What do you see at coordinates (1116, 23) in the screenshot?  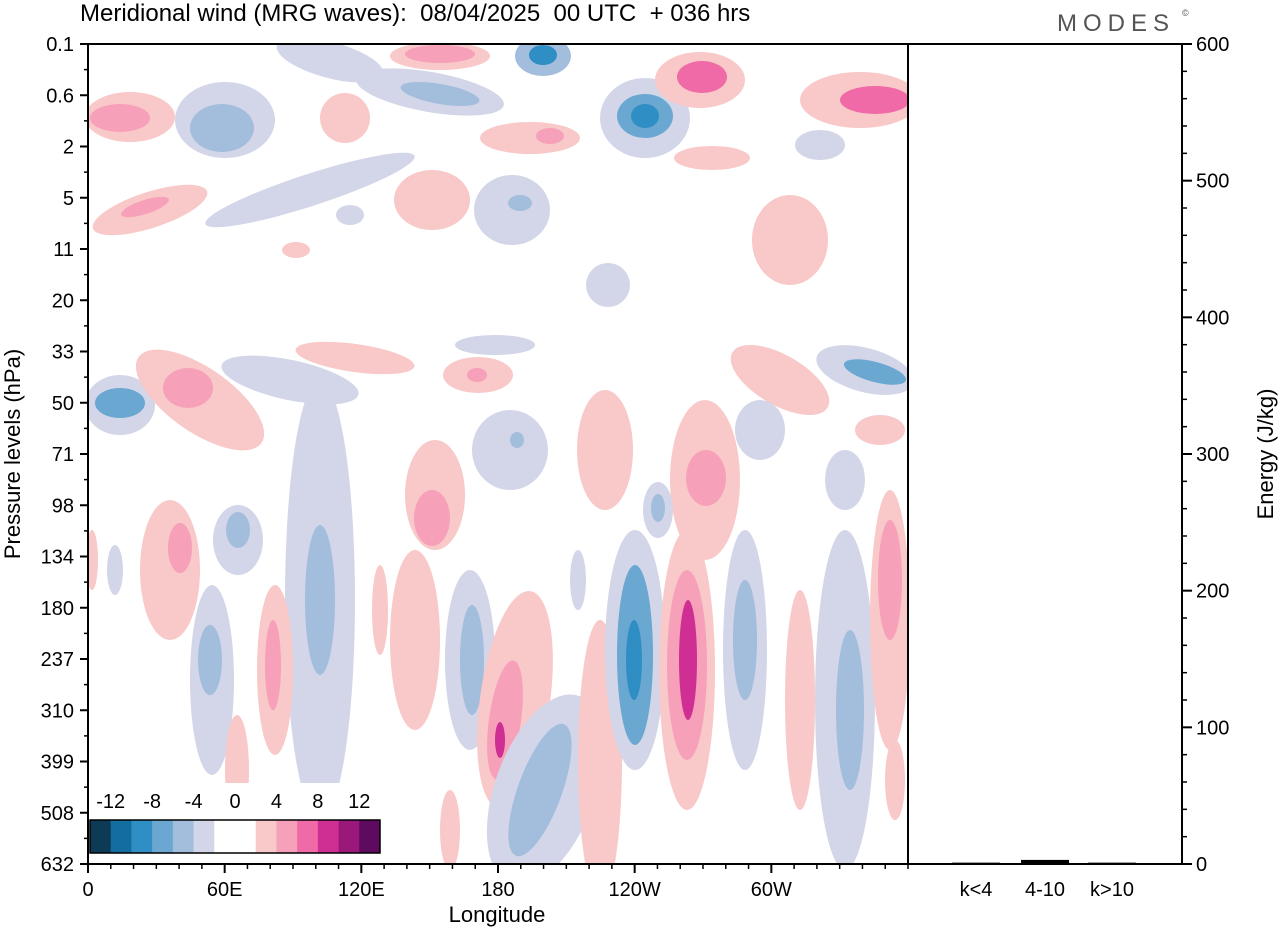 I see `brand-logo: MODES` at bounding box center [1116, 23].